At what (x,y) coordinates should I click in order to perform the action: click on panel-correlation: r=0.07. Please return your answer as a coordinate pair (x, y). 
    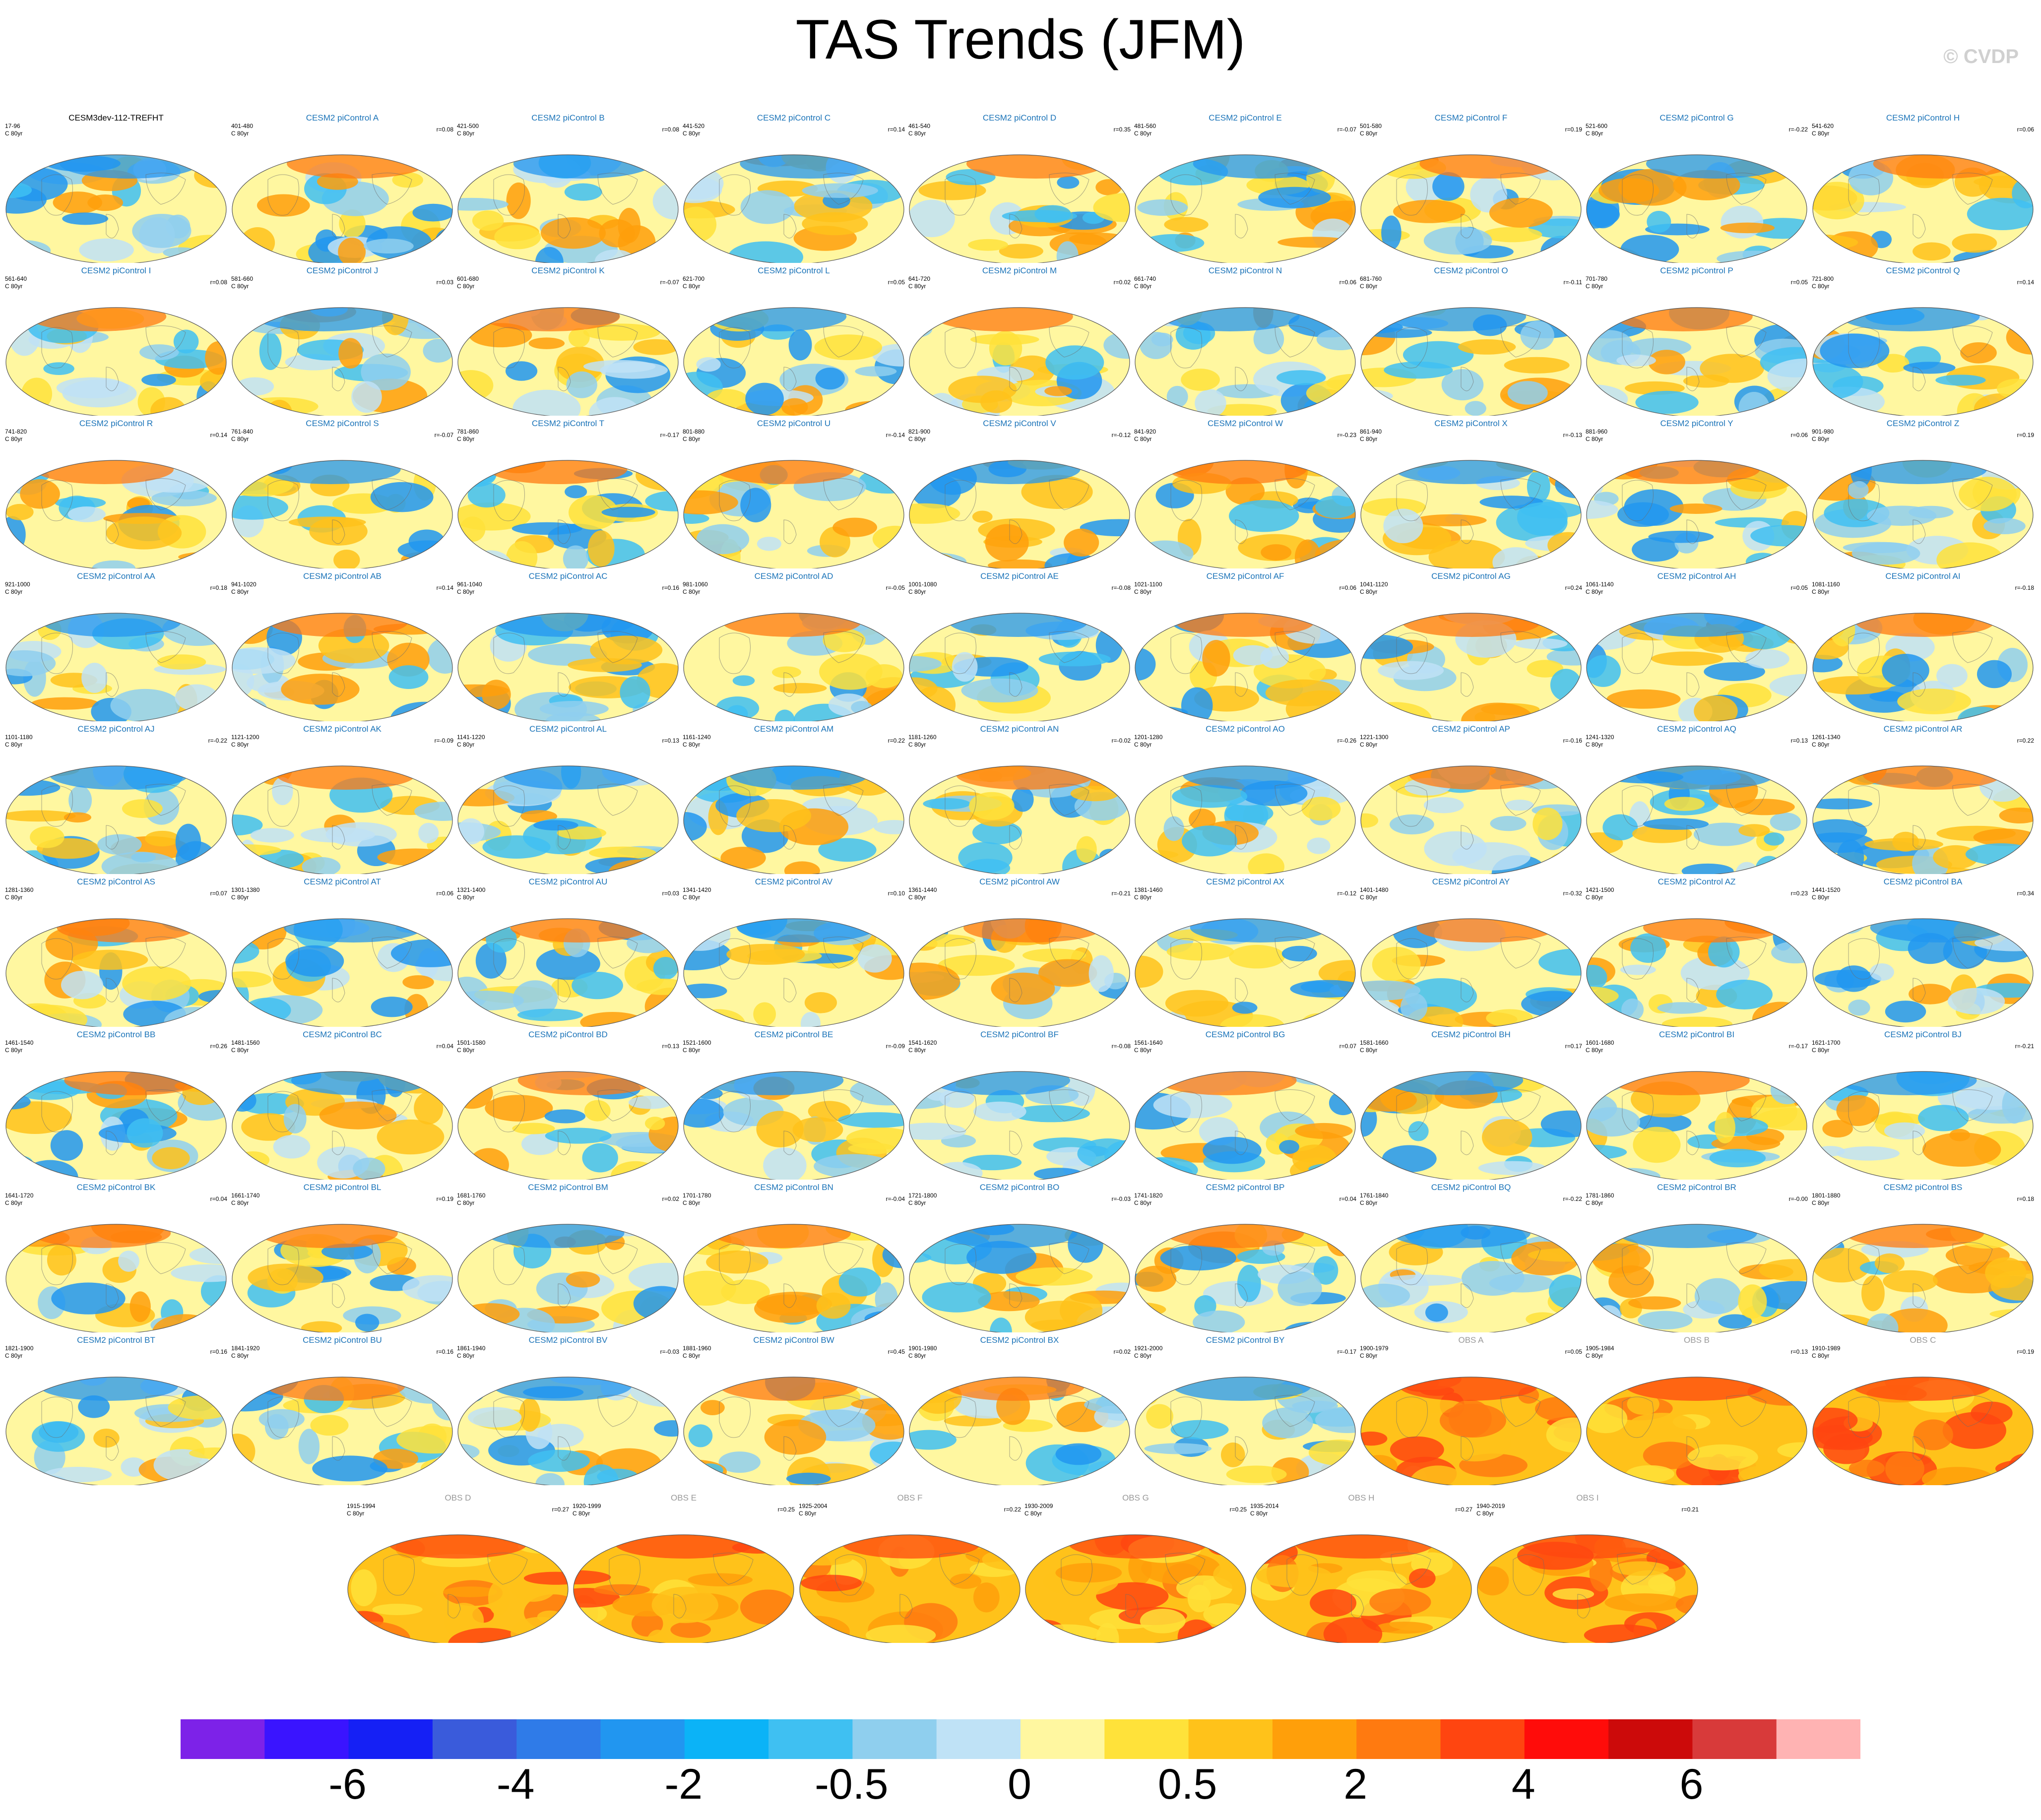
    Looking at the image, I should click on (218, 893).